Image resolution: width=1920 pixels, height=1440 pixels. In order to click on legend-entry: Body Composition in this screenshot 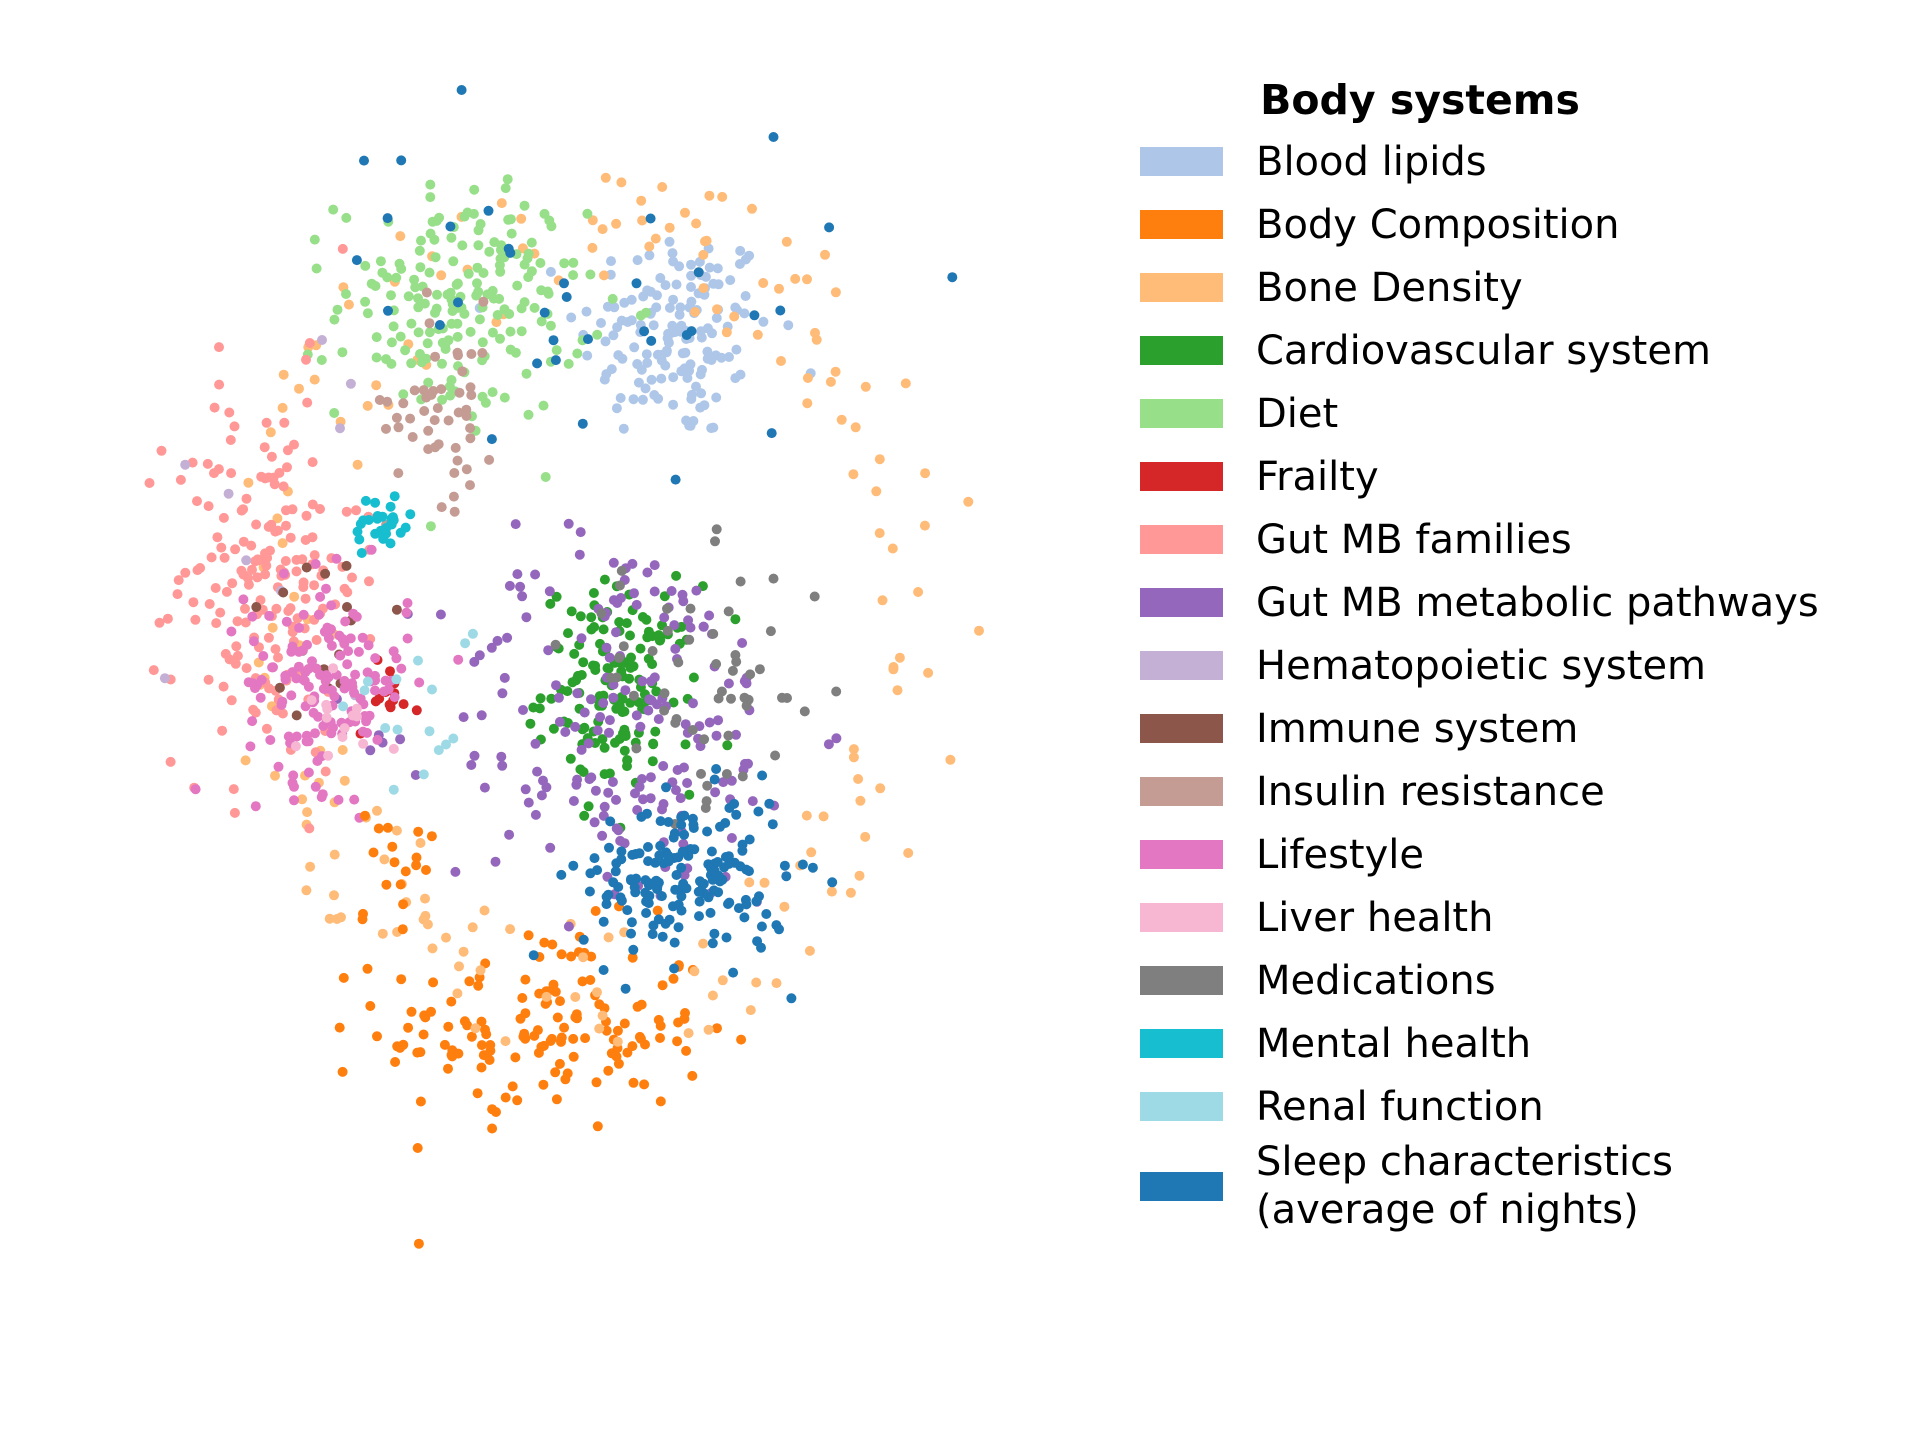, I will do `click(1520, 224)`.